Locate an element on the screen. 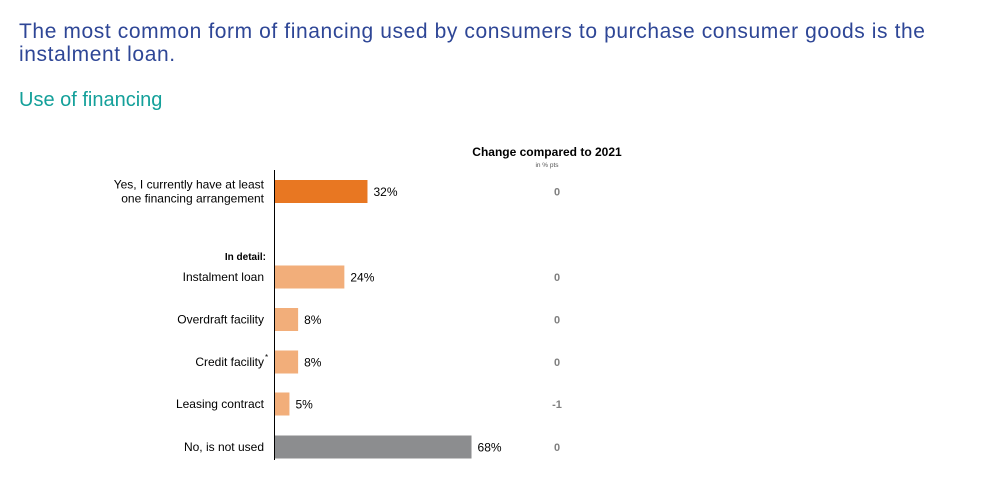 The image size is (981, 495). bar-label: No, is not used is located at coordinates (224, 447).